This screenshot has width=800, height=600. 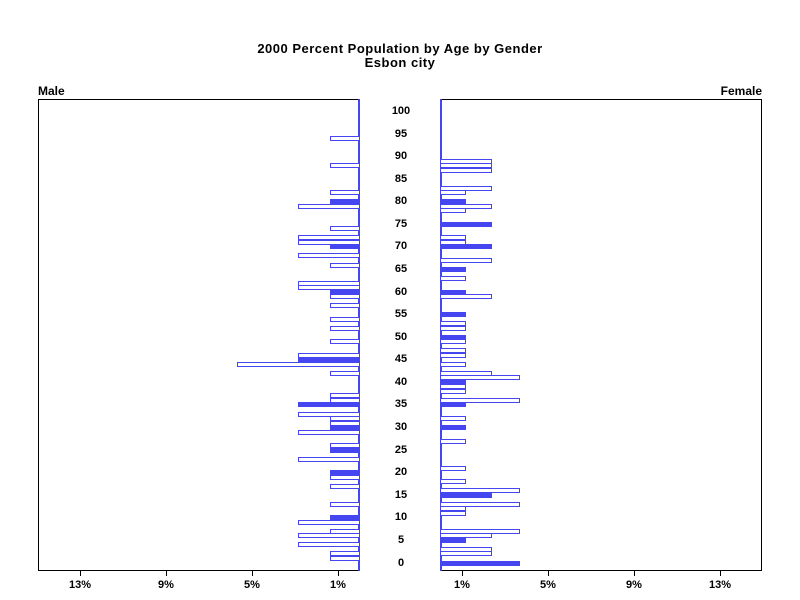 What do you see at coordinates (401, 111) in the screenshot?
I see `age-axis-label-100: 100` at bounding box center [401, 111].